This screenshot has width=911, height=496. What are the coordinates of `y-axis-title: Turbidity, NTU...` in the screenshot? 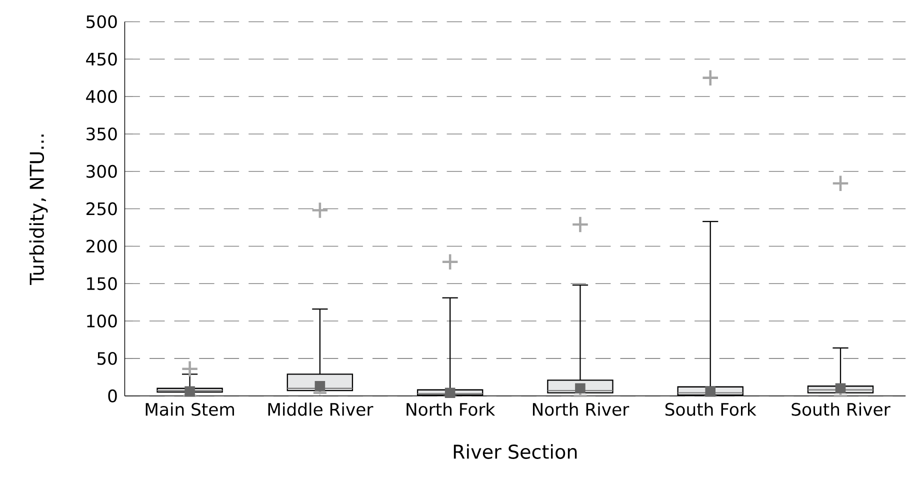 It's located at (38, 210).